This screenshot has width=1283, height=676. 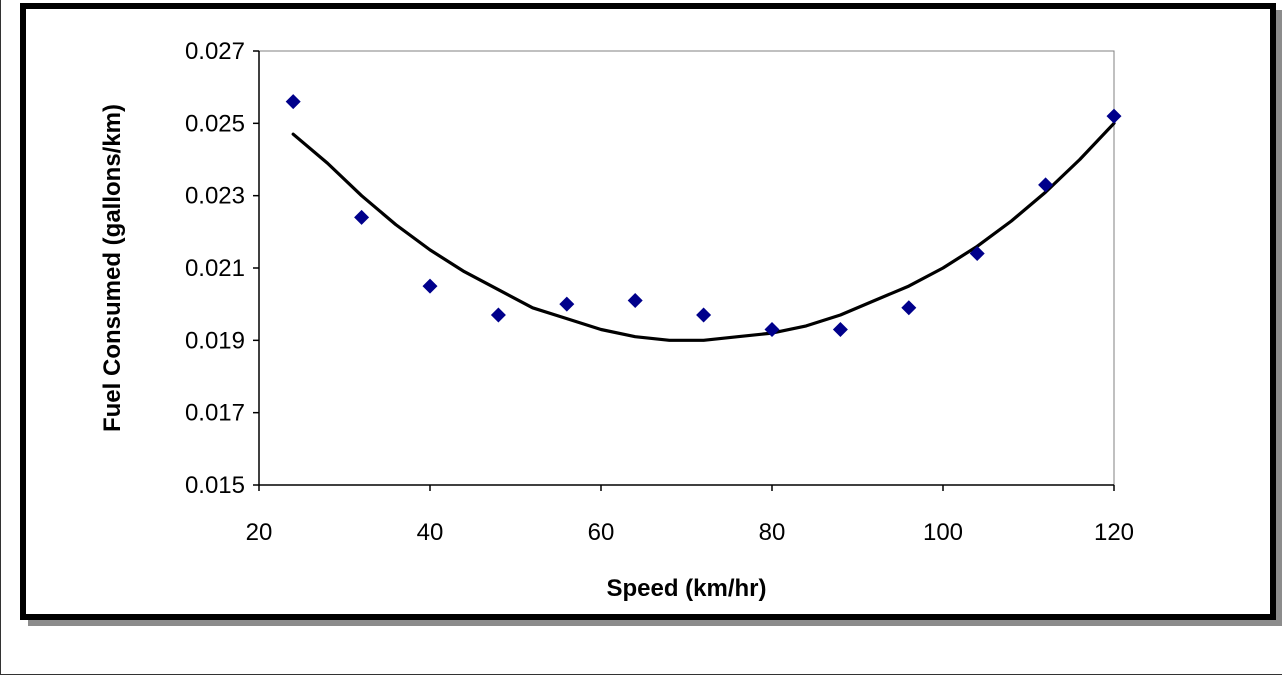 What do you see at coordinates (215, 485) in the screenshot?
I see `y-tick-label: 0.015` at bounding box center [215, 485].